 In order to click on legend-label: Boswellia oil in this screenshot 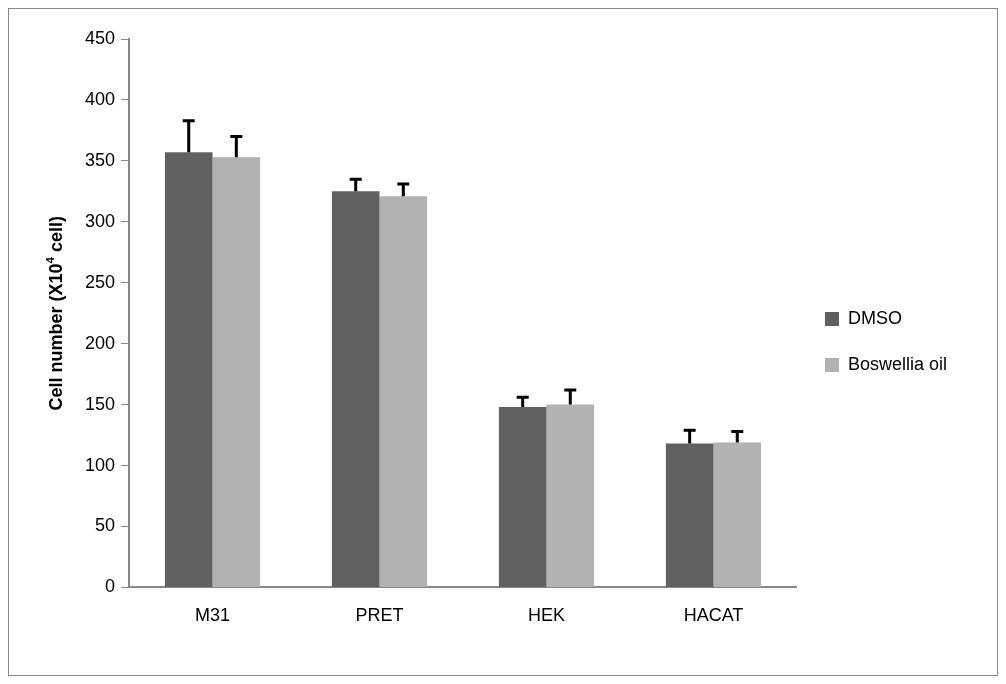, I will do `click(897, 363)`.